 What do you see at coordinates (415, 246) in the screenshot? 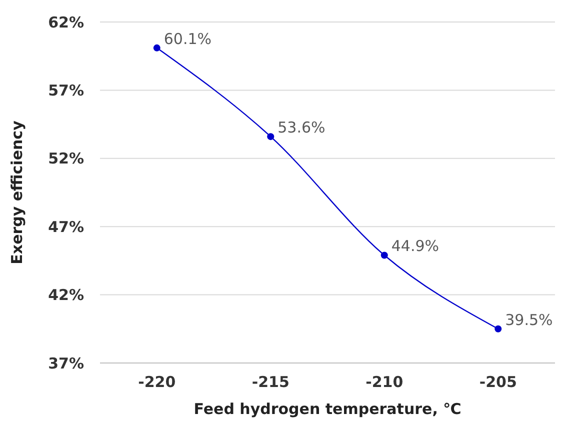
I see `data-label: 44.9%` at bounding box center [415, 246].